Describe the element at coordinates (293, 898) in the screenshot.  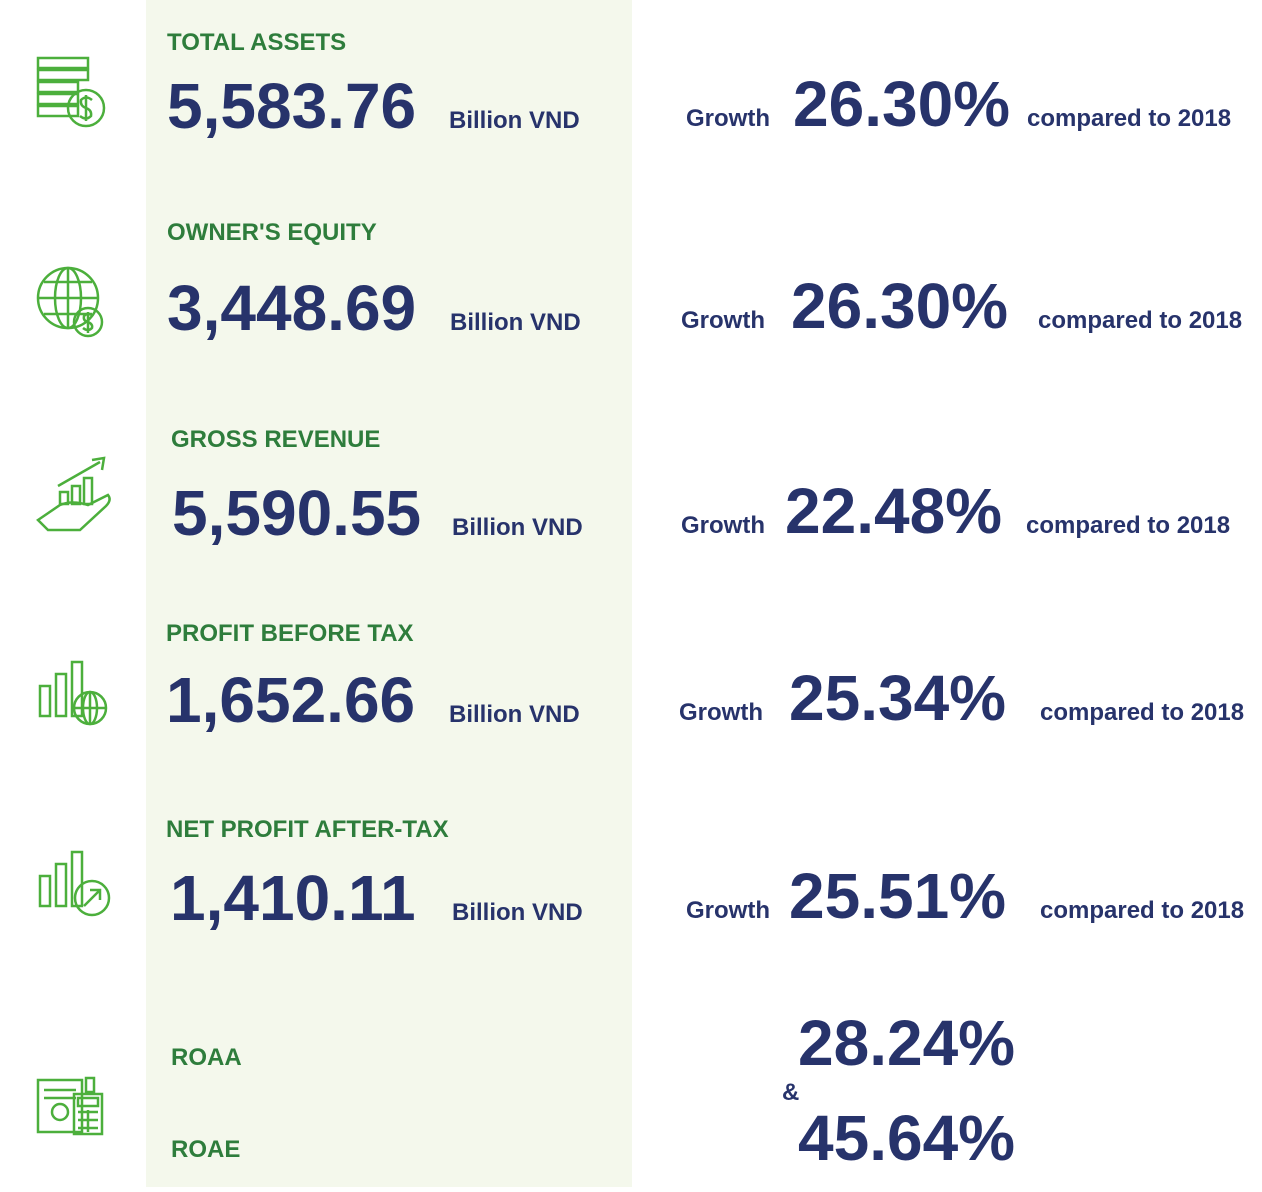
I see `metric-value: 1,410.11` at that location.